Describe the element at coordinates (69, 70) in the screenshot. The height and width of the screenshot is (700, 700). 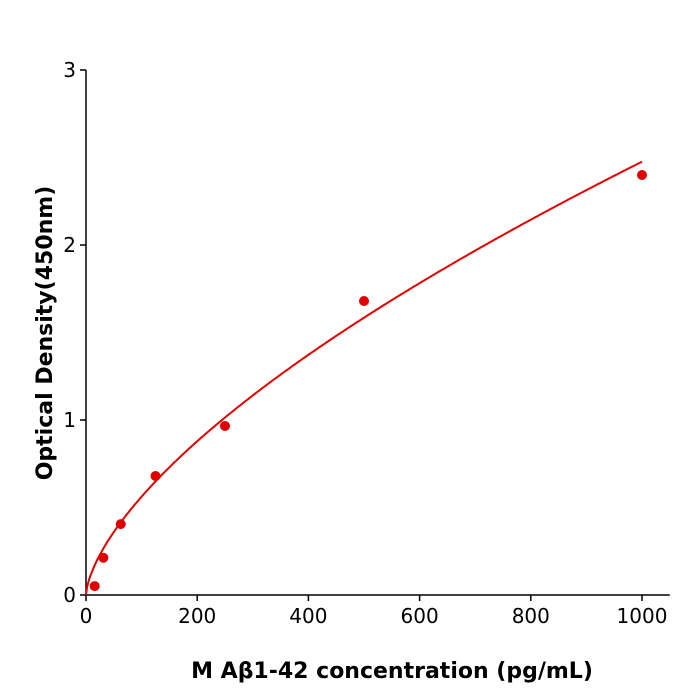
I see `y-tick-label: 3` at that location.